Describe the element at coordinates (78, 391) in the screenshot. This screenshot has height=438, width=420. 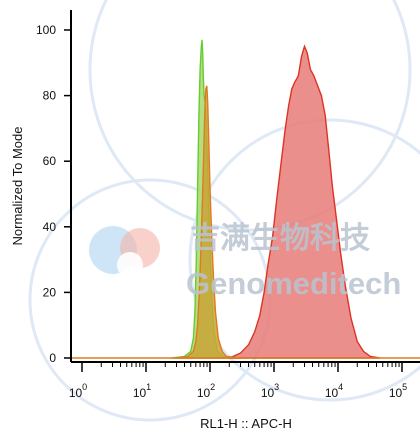
I see `x-tick-label: 10⁰` at that location.